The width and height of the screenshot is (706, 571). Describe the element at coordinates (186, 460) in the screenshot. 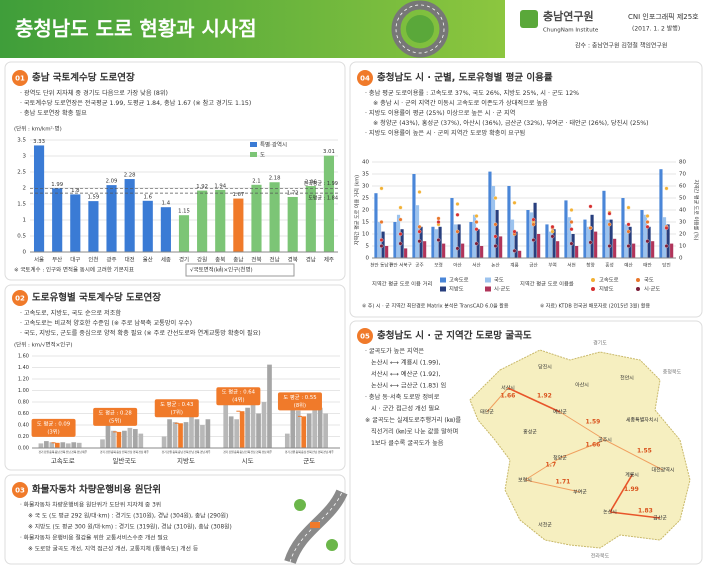

I see `x-tick-label: 지방도` at that location.